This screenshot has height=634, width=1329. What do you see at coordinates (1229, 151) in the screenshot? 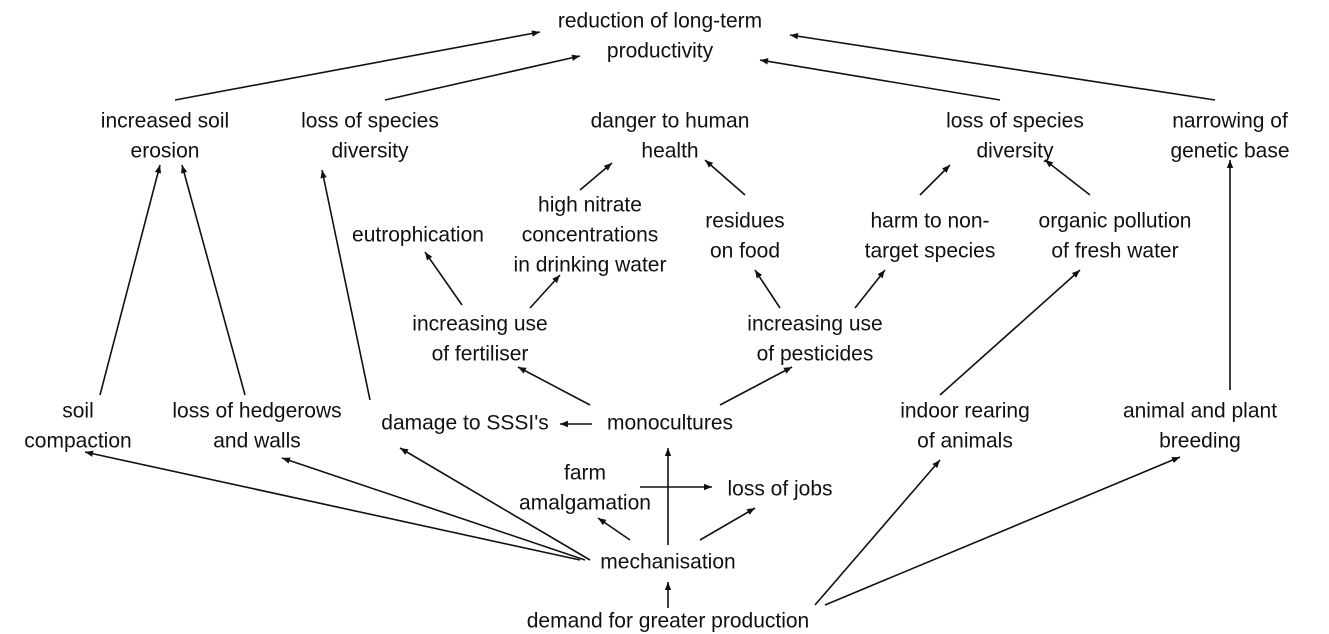
I see `node-label: genetic base` at bounding box center [1229, 151].